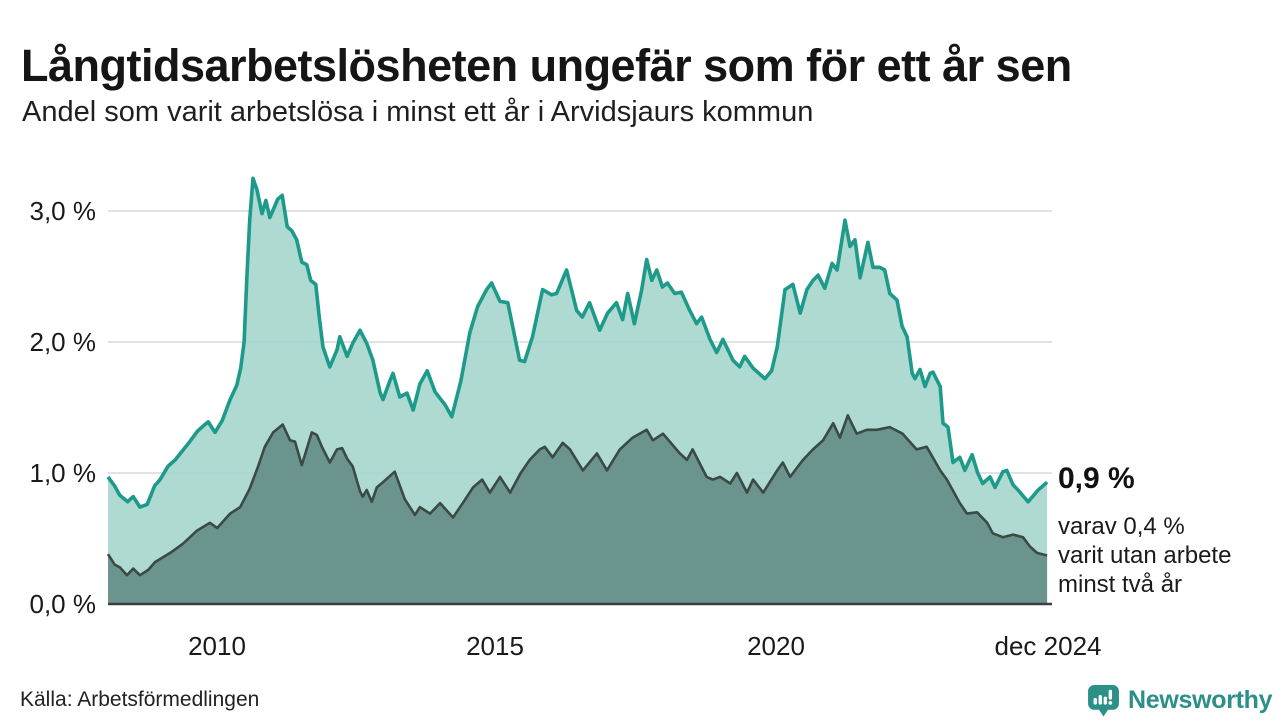 The image size is (1280, 720). Describe the element at coordinates (776, 646) in the screenshot. I see `x-tick-2020: 2020` at that location.